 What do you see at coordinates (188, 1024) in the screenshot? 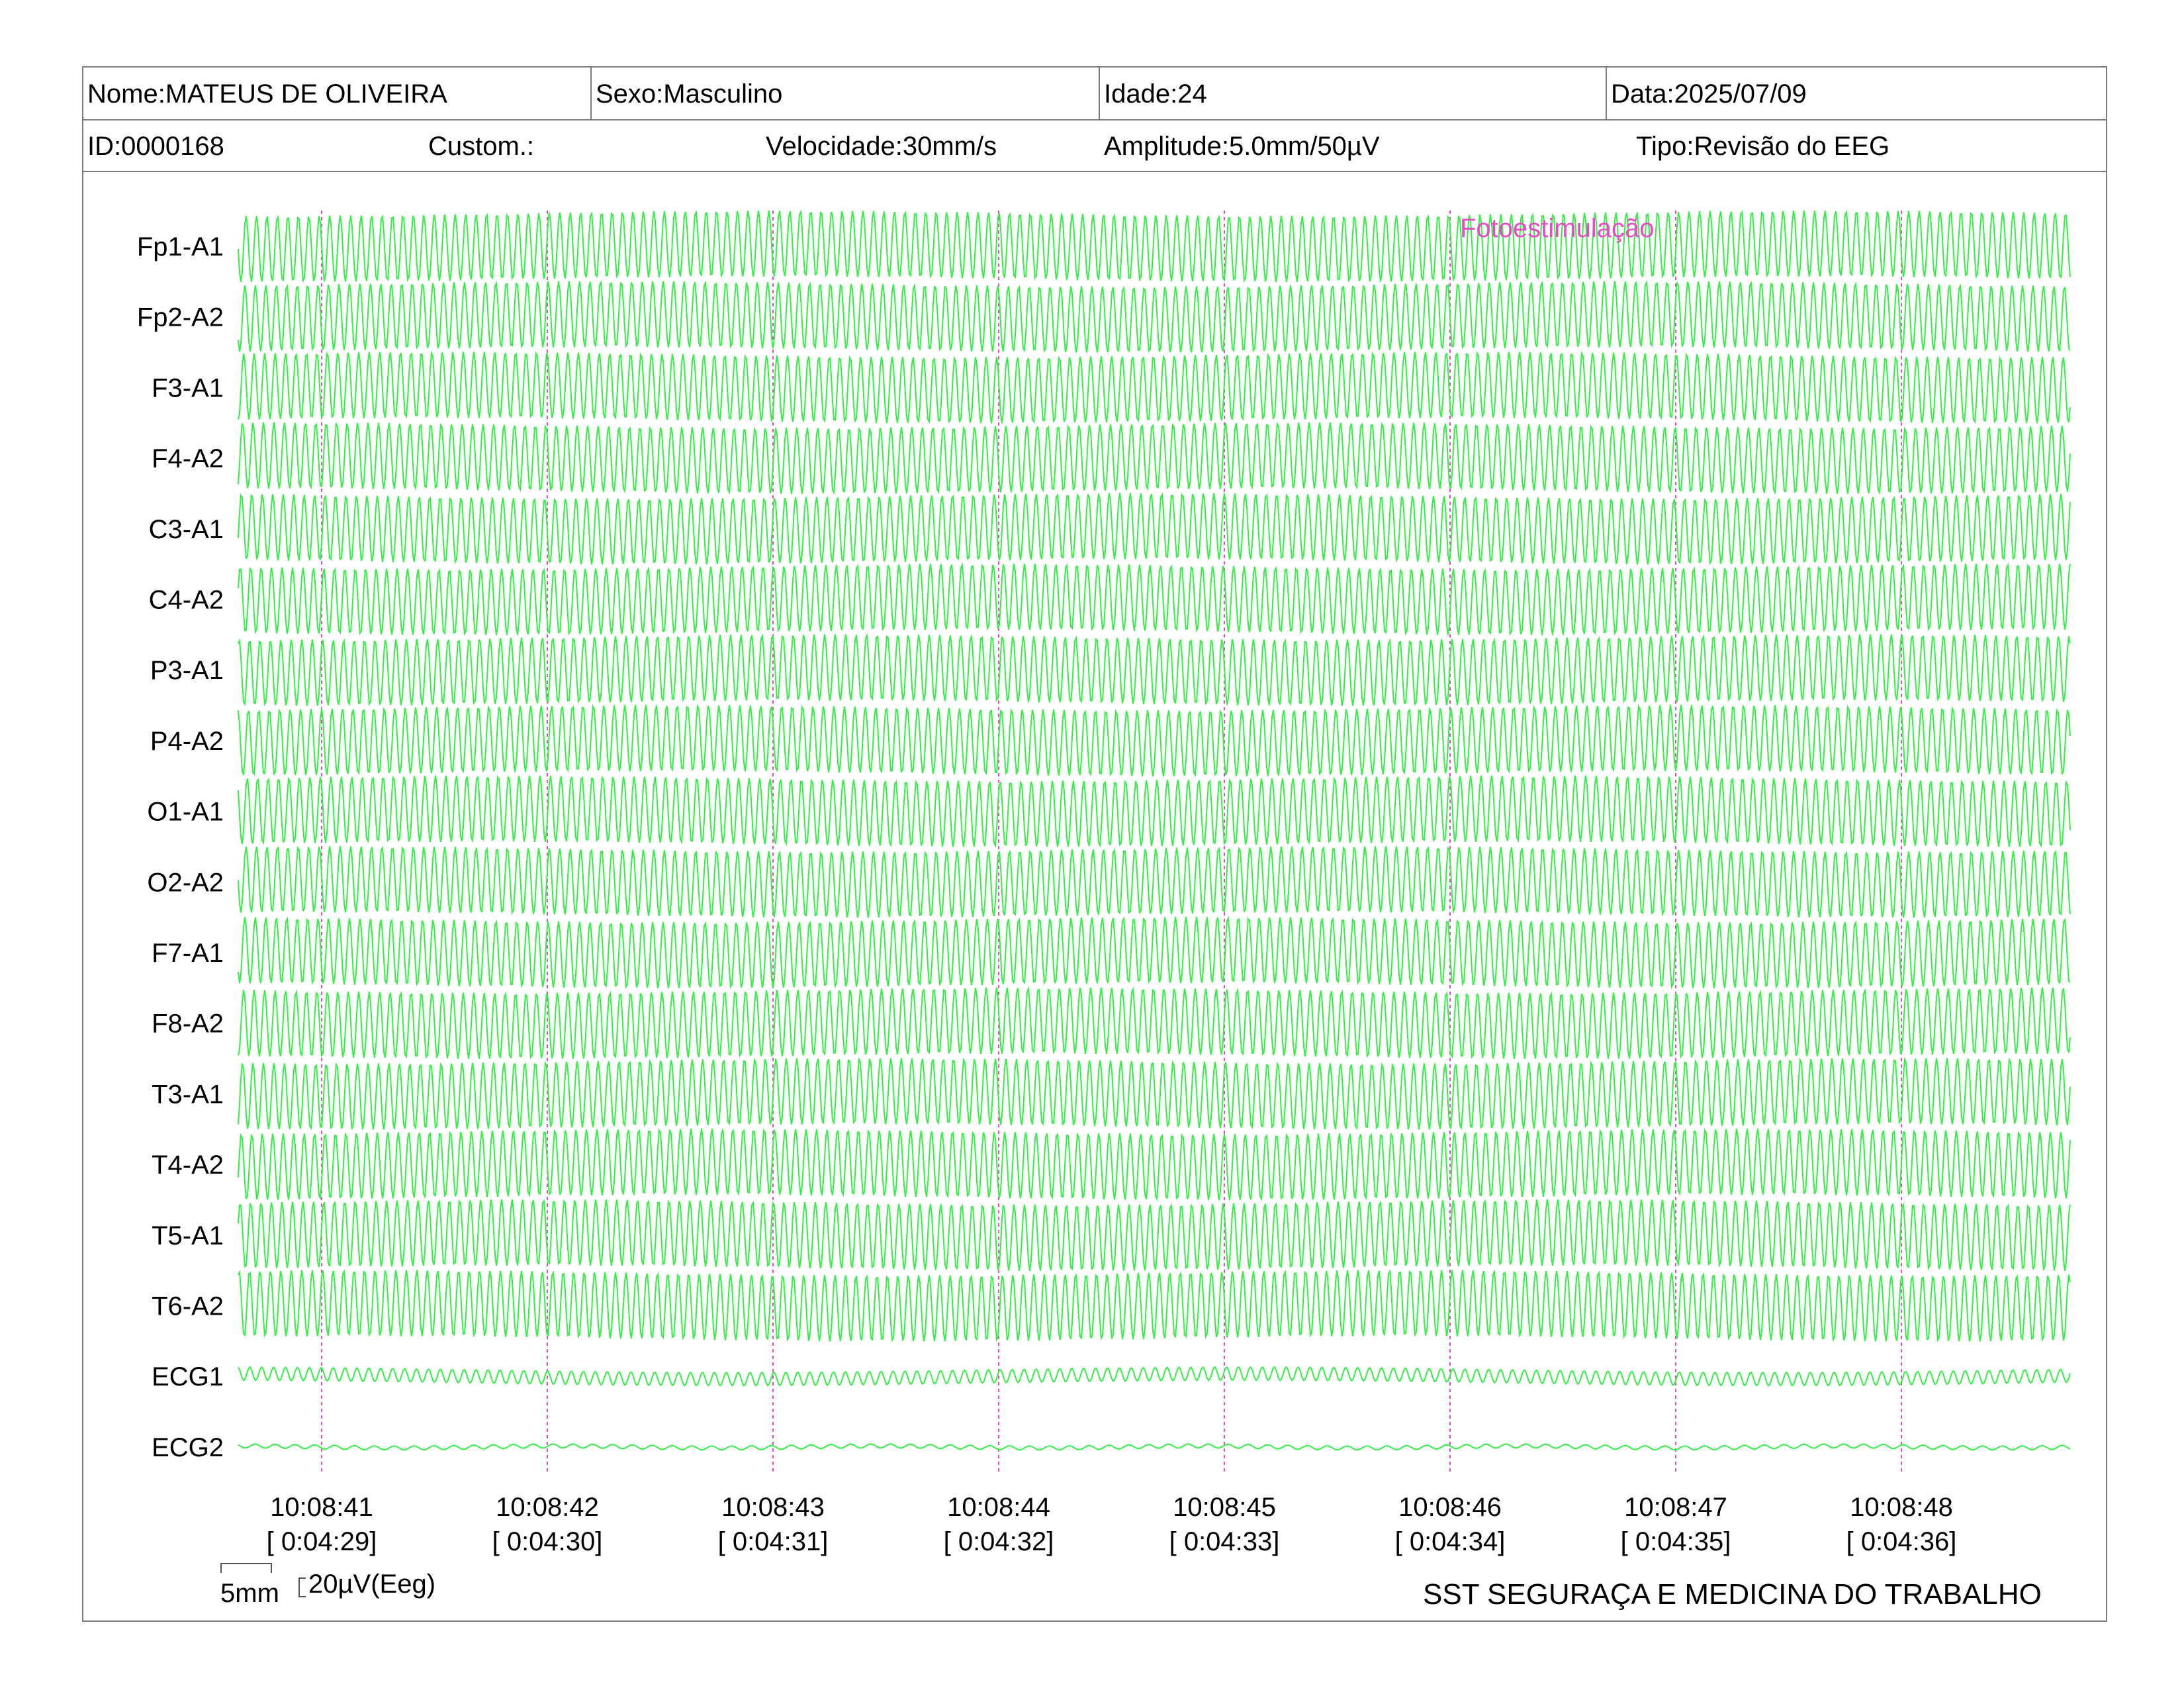
I see `channel-label: F8-A2` at bounding box center [188, 1024].